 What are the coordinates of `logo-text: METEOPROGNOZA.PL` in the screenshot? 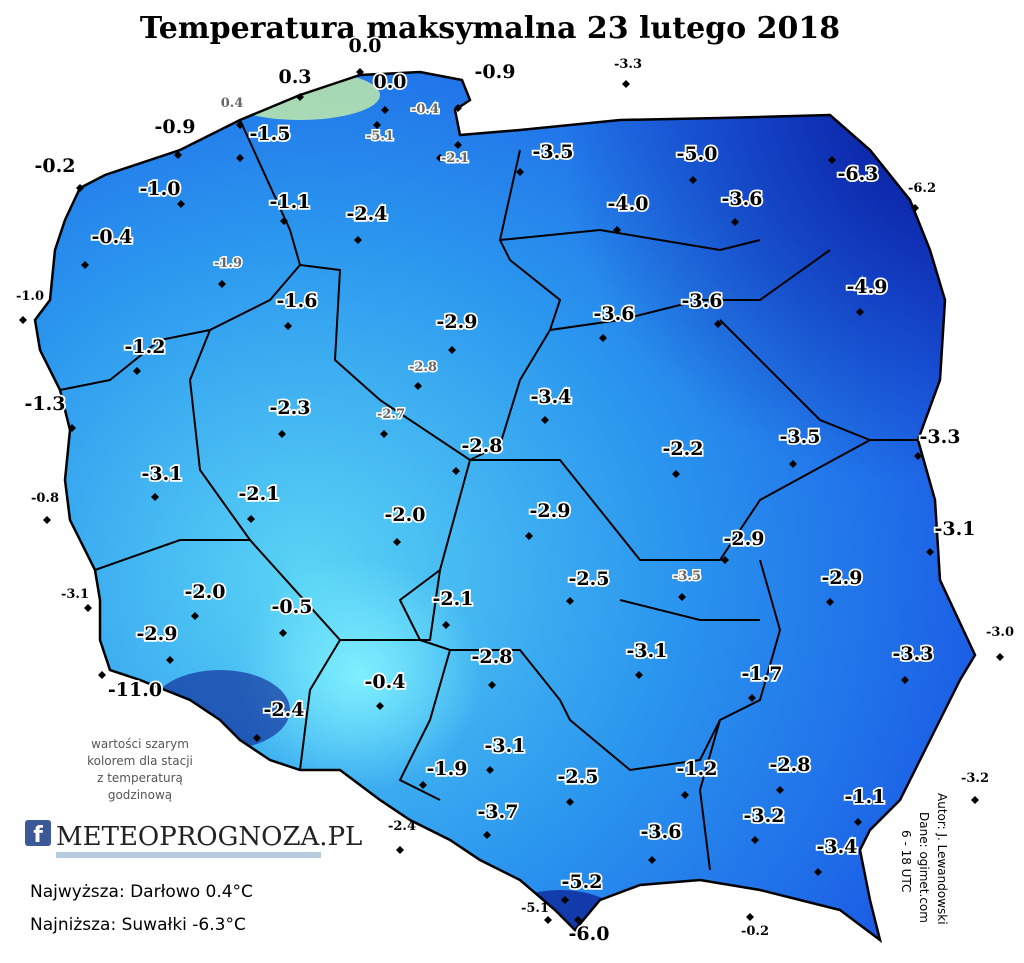 It's located at (209, 837).